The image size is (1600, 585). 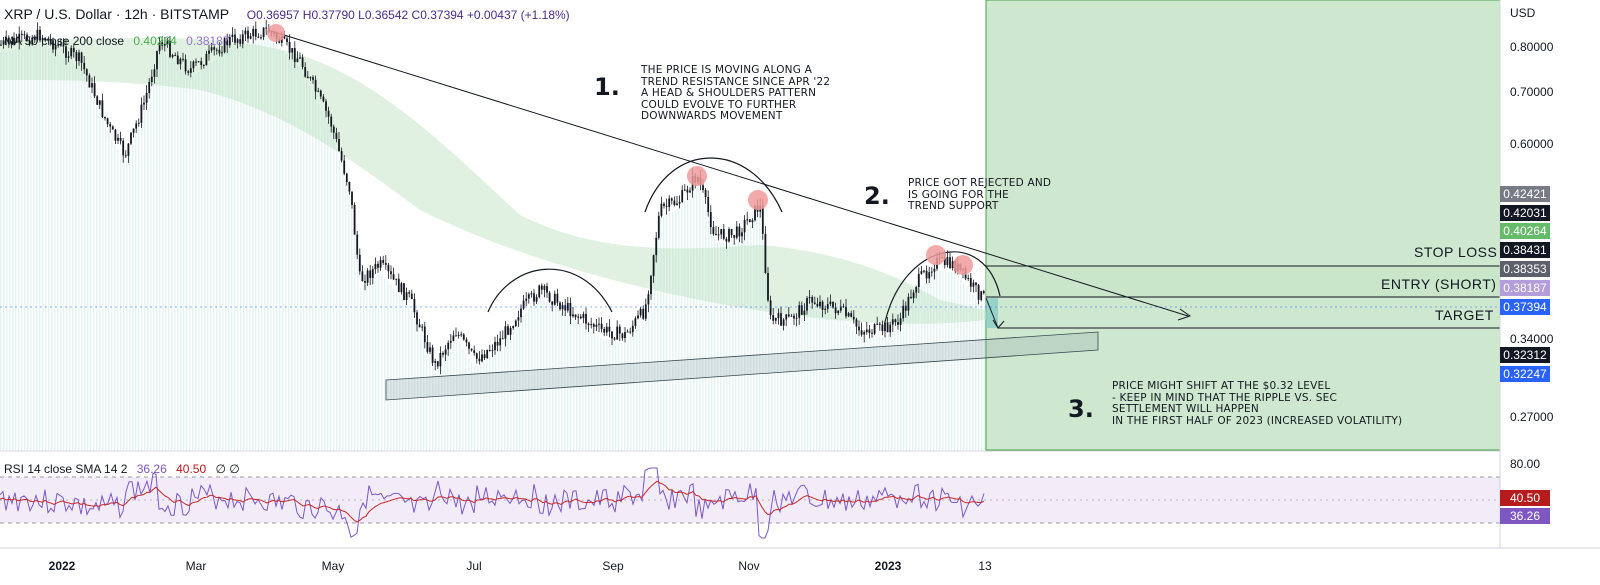 I want to click on price-tick: 0.34000, so click(x=1532, y=339).